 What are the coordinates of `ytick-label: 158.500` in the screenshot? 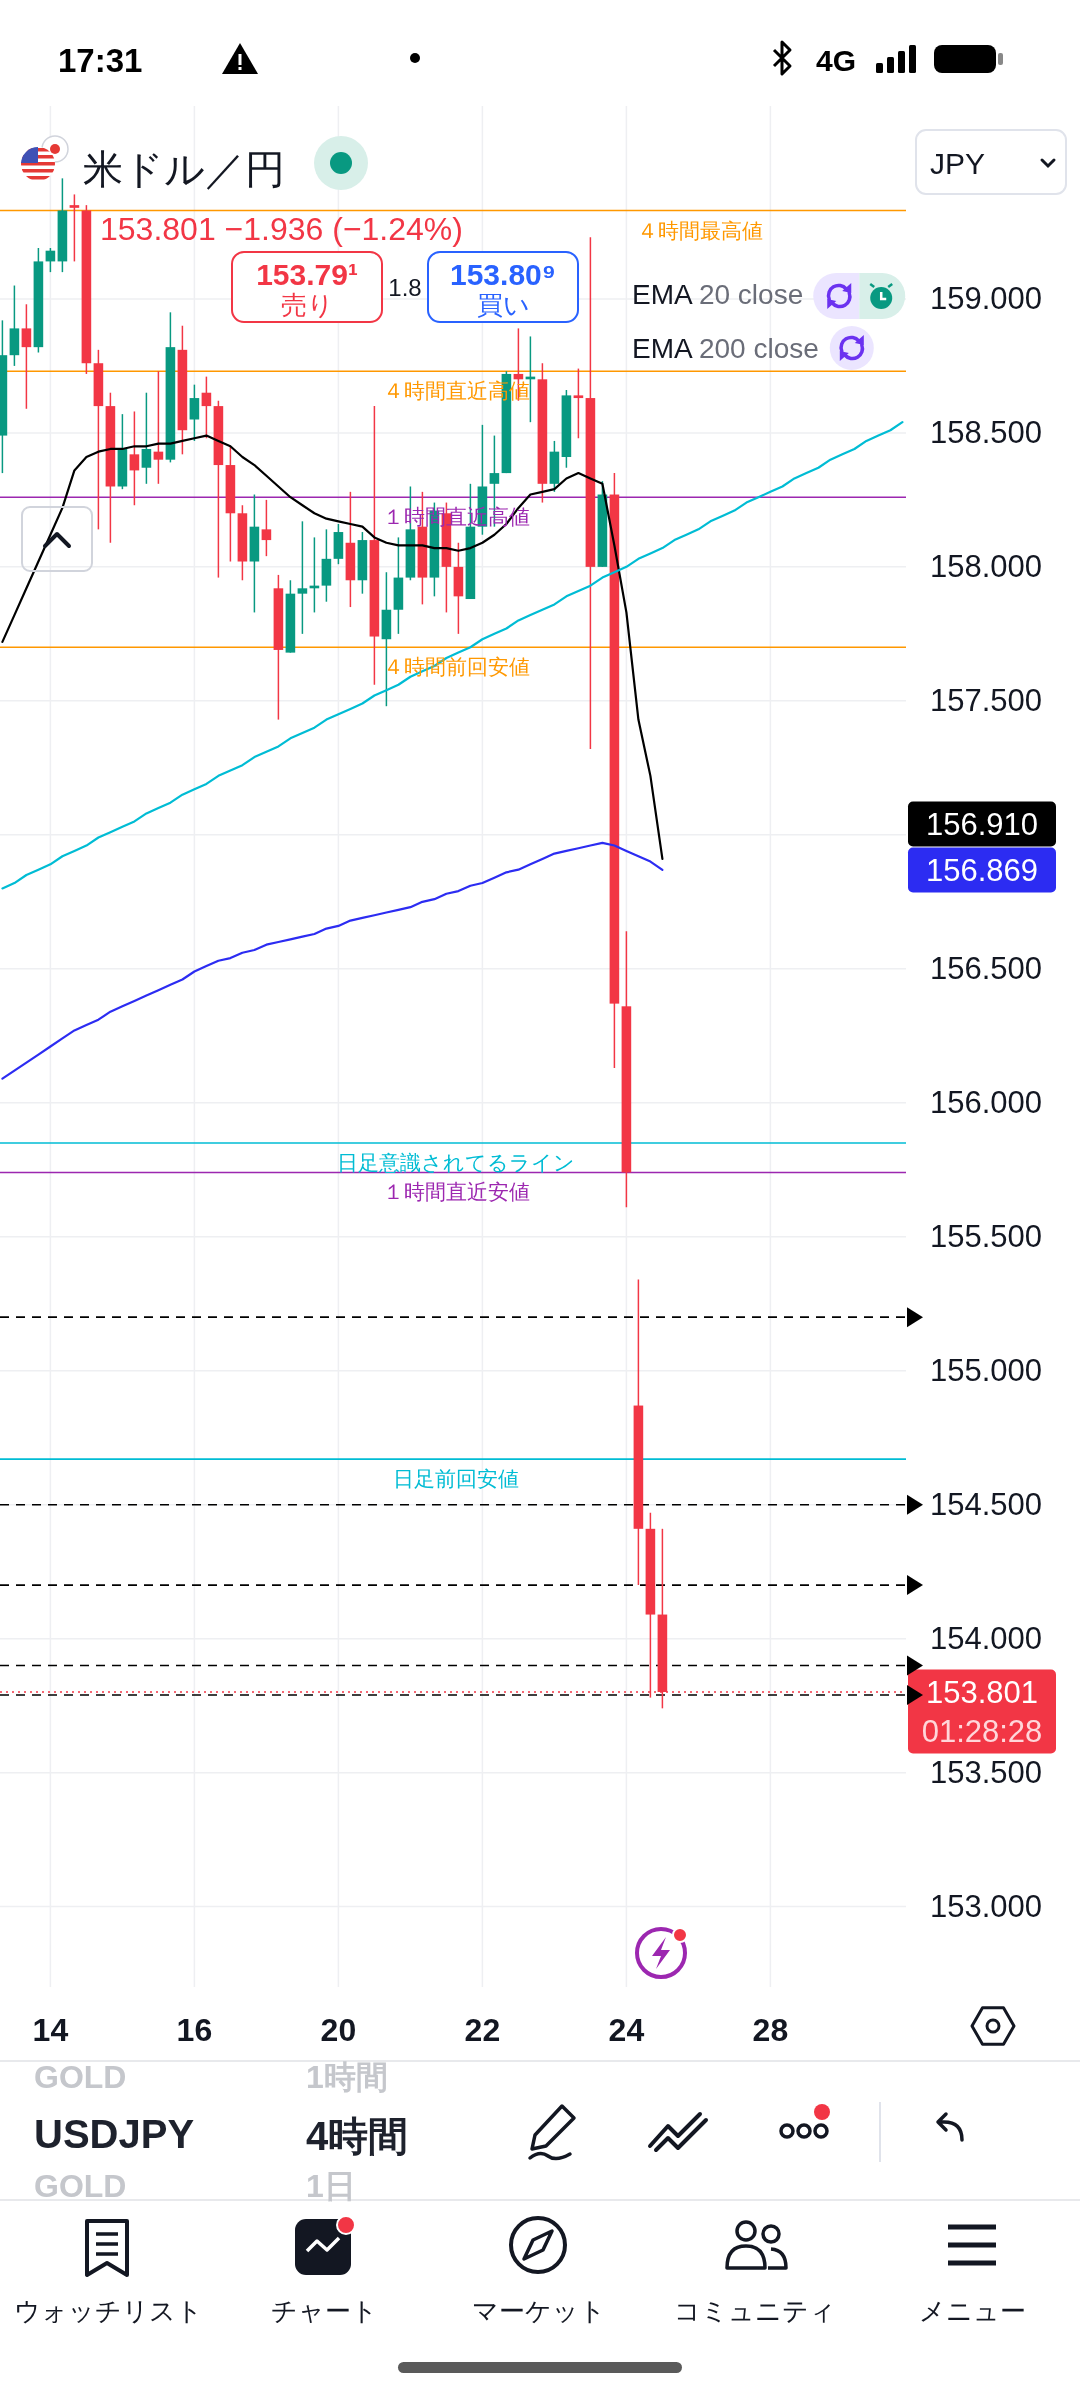 It's located at (986, 433).